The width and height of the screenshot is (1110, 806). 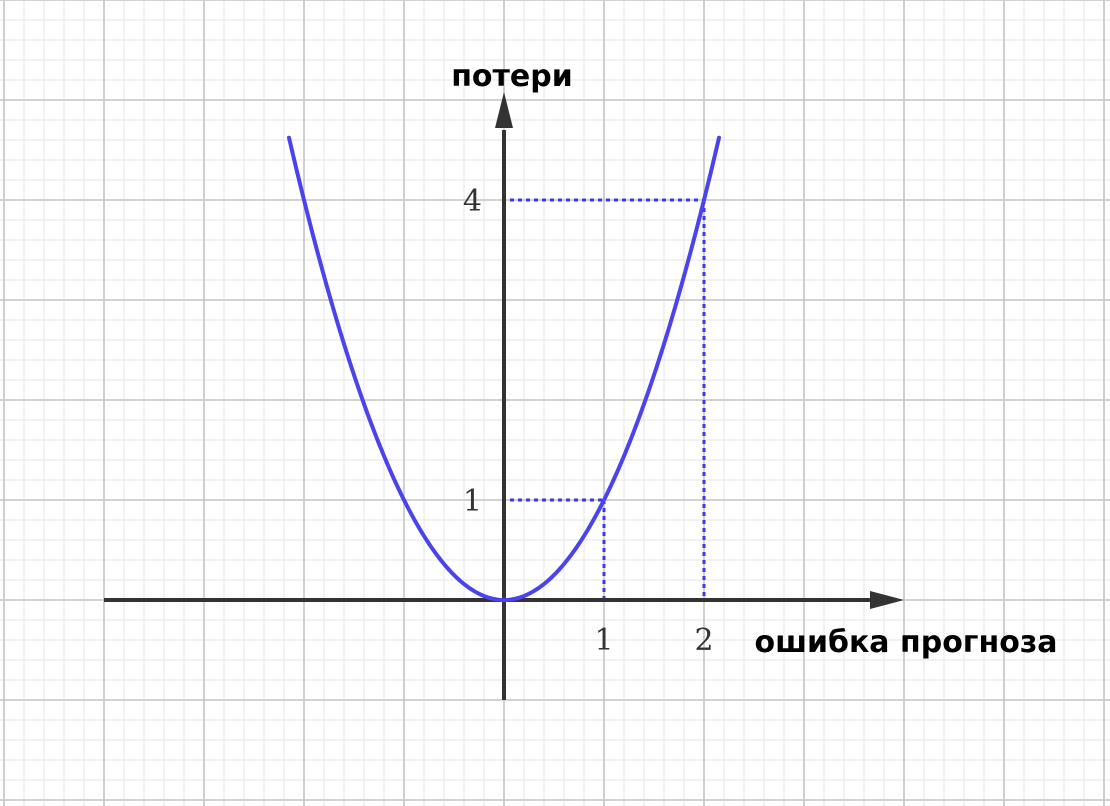 What do you see at coordinates (472, 201) in the screenshot?
I see `y-tick-label: 4` at bounding box center [472, 201].